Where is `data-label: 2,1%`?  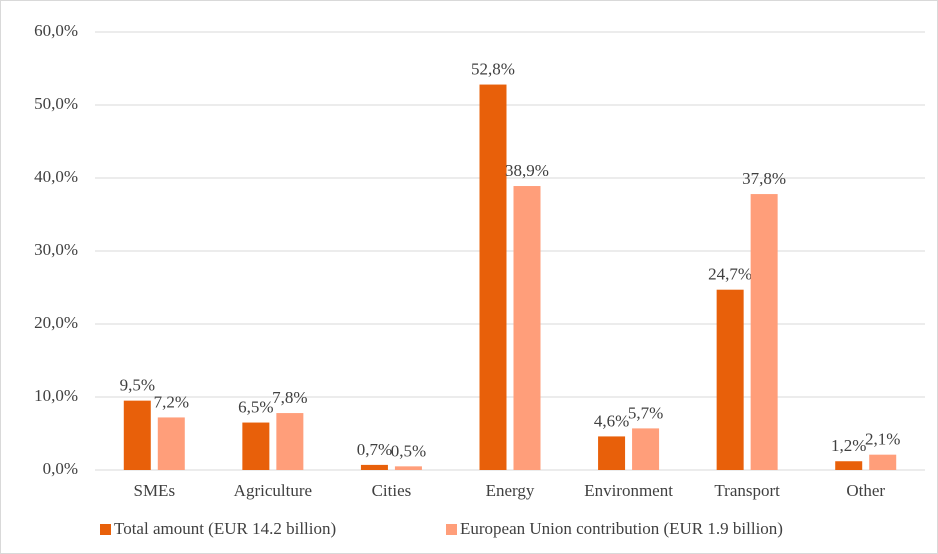
data-label: 2,1% is located at coordinates (882, 439).